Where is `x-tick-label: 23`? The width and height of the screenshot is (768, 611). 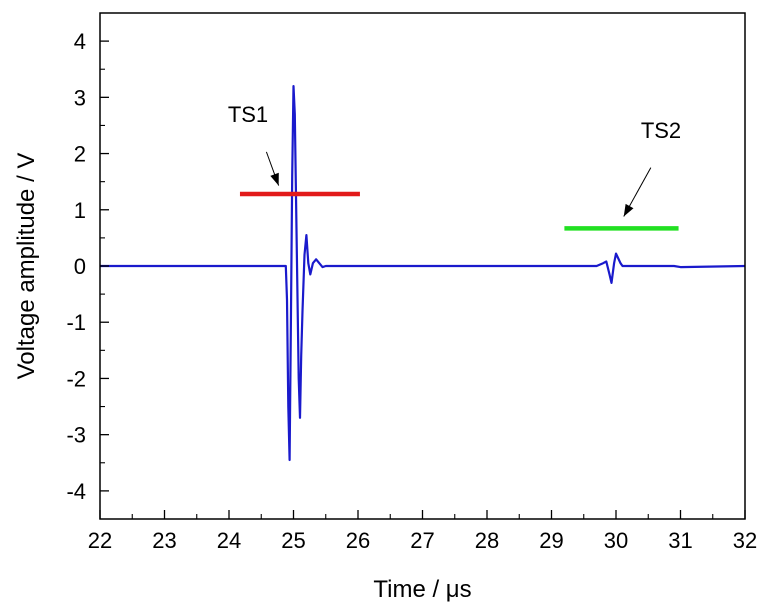
x-tick-label: 23 is located at coordinates (164, 540).